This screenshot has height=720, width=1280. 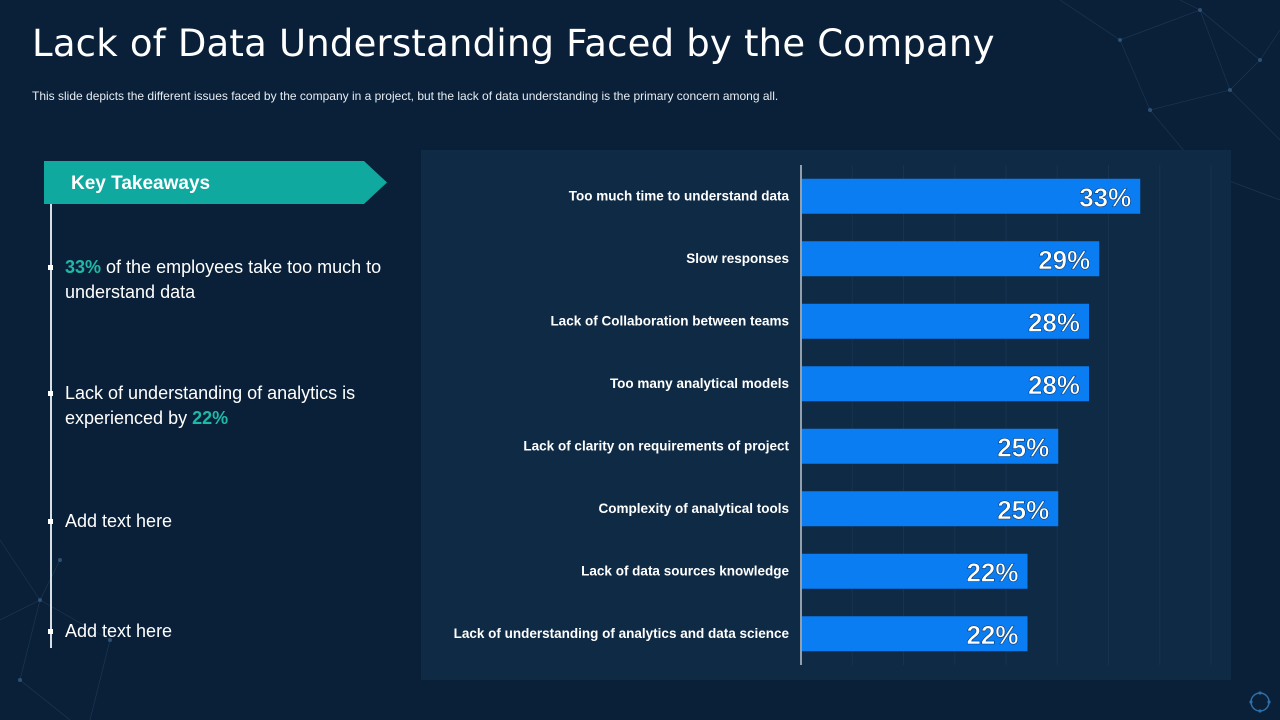 What do you see at coordinates (218, 631) in the screenshot?
I see `takeaway-item-4: Add text here` at bounding box center [218, 631].